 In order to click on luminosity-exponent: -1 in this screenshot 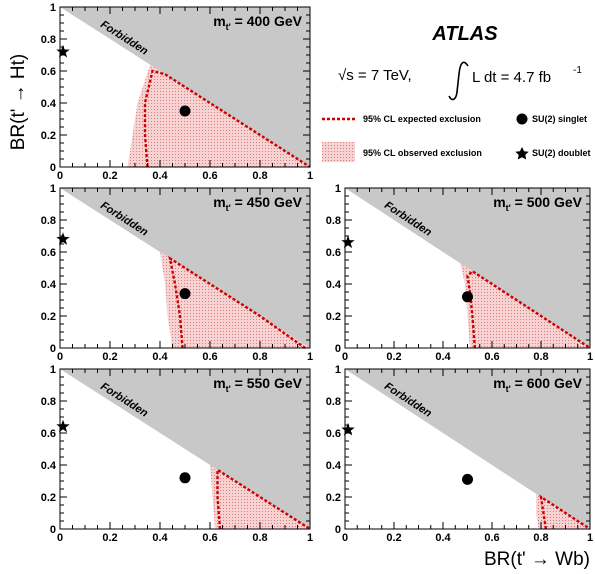, I will do `click(577, 70)`.